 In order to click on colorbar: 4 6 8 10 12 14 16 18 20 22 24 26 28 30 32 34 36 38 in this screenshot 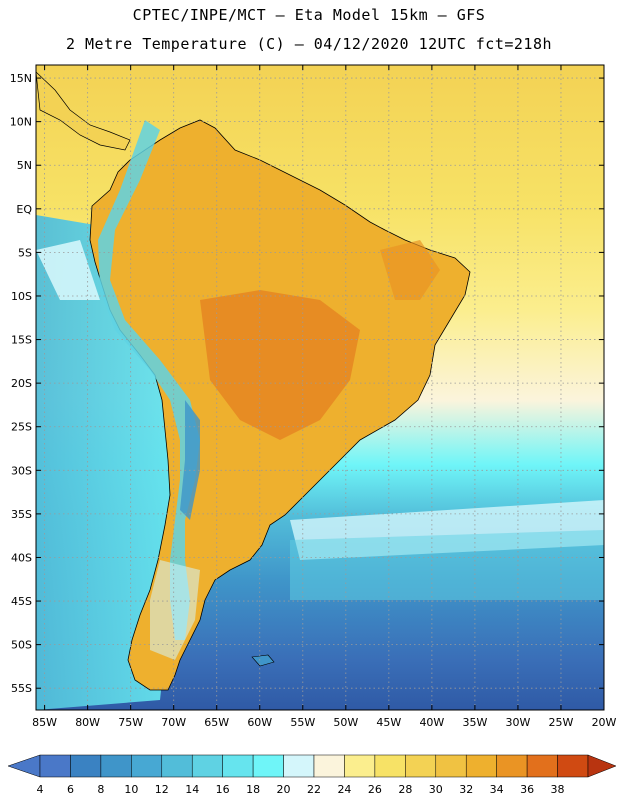, I will do `click(312, 775)`.